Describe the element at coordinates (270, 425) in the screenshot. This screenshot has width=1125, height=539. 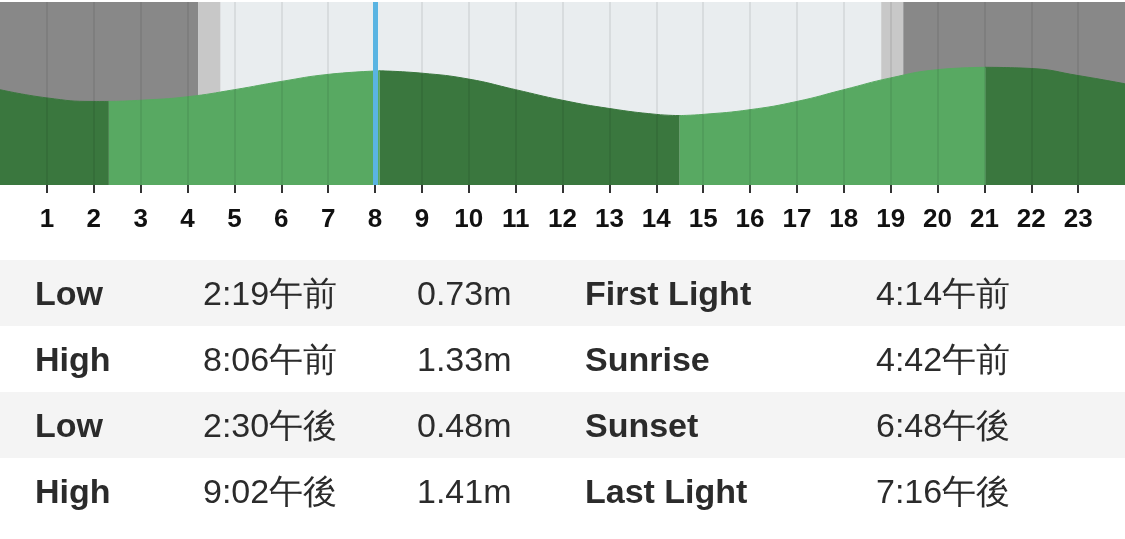
I see `text: 2:30午後` at that location.